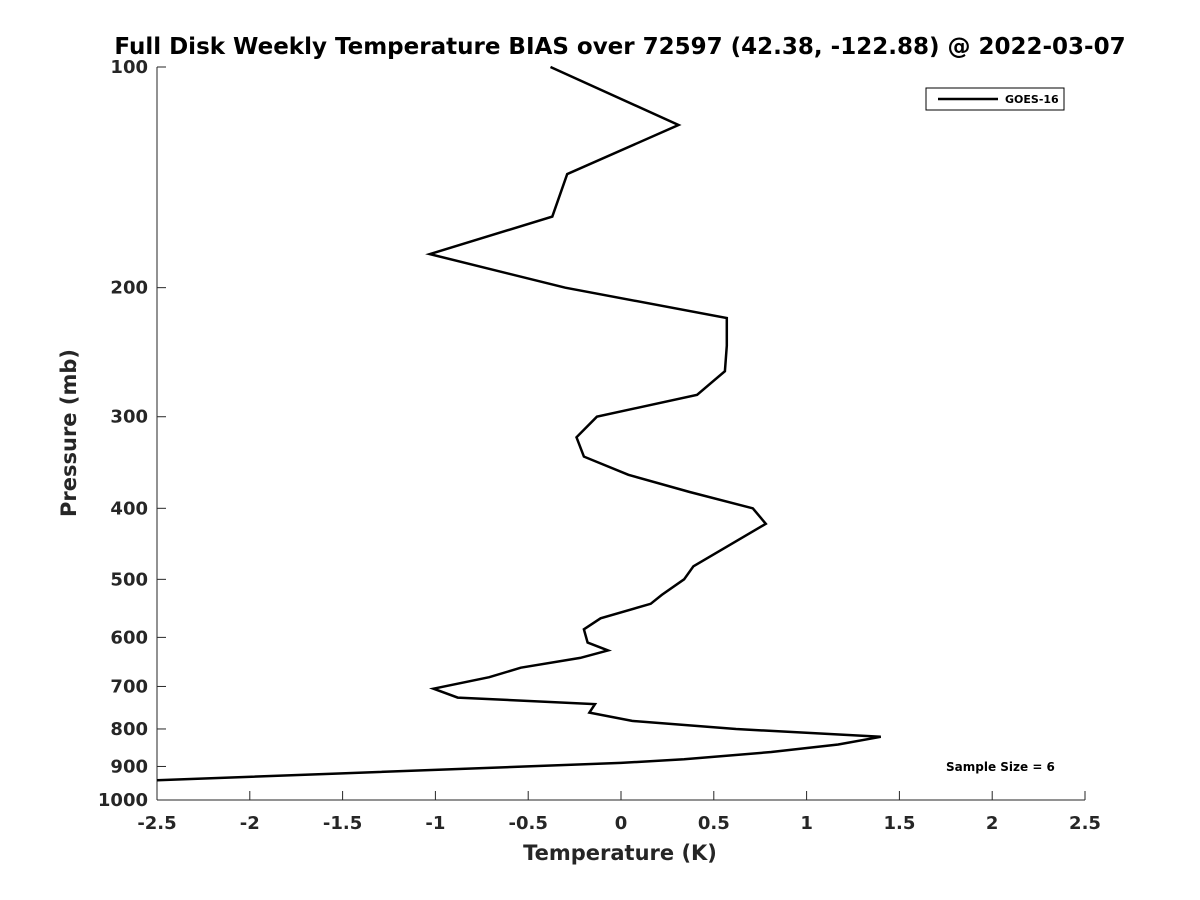  Describe the element at coordinates (69, 433) in the screenshot. I see `y-axis-label: Pressure (mb)` at that location.